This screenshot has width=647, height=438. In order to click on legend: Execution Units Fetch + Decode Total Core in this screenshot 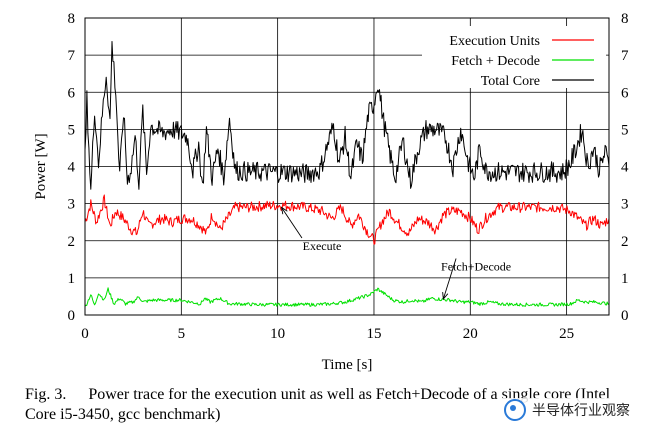, I will do `click(514, 57)`.